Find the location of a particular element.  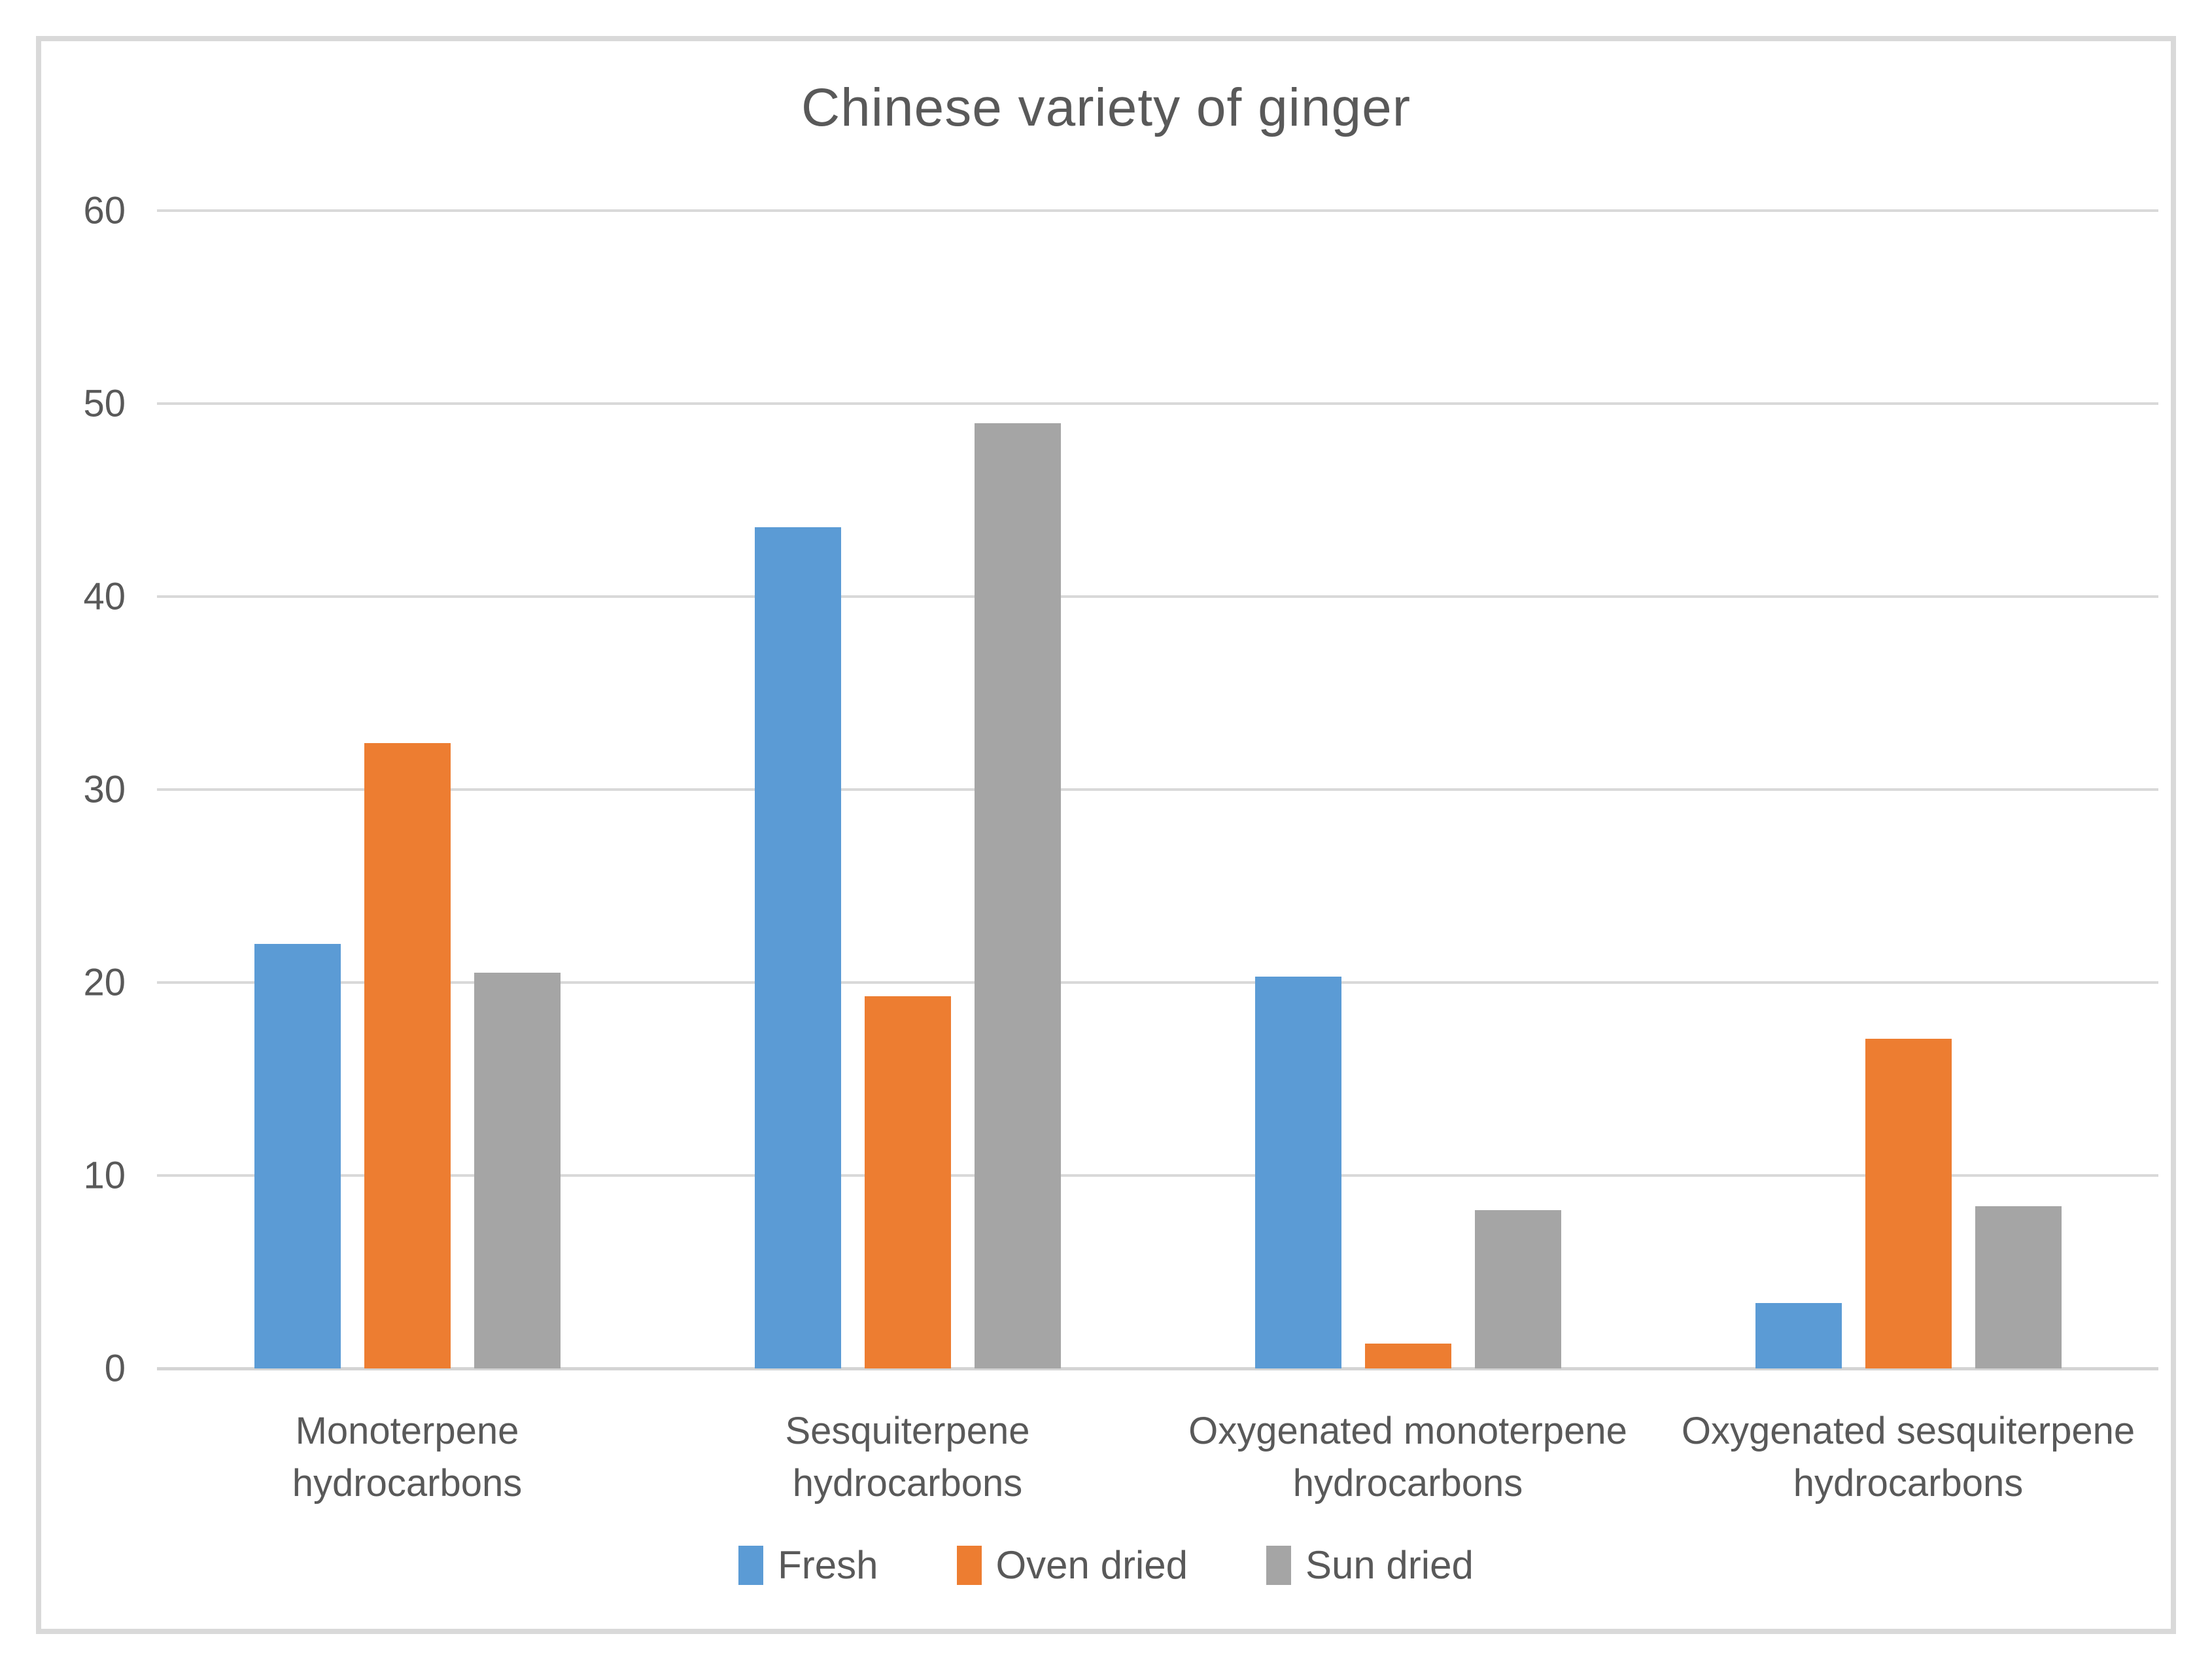

chart-title: Chinese variety of ginger is located at coordinates (1106, 107).